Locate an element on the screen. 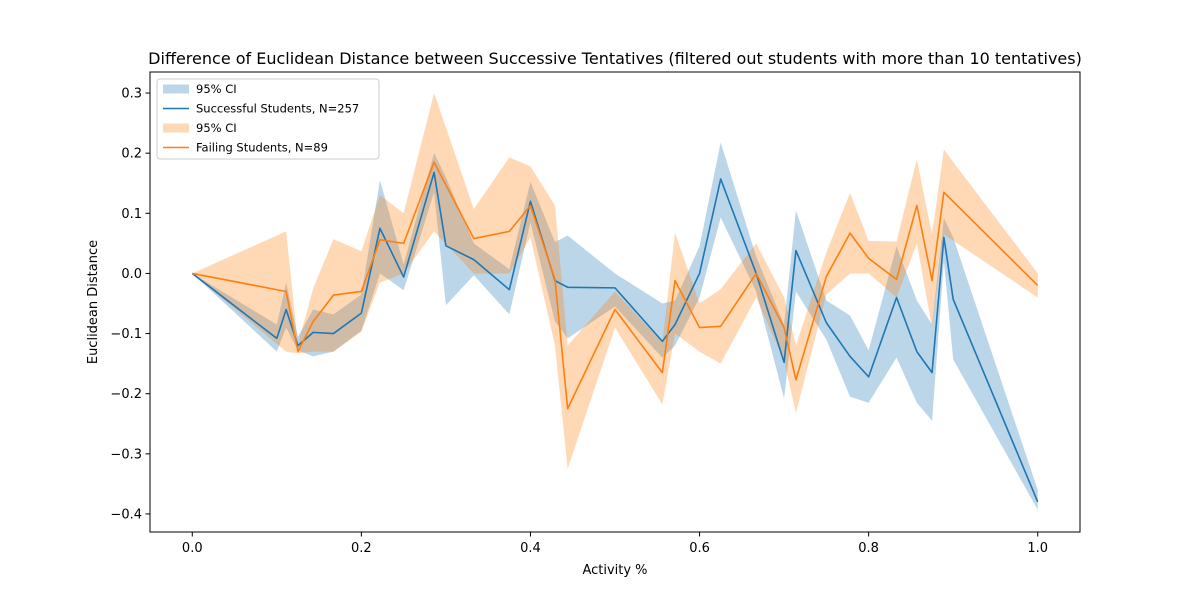  legend-box is located at coordinates (268, 119).